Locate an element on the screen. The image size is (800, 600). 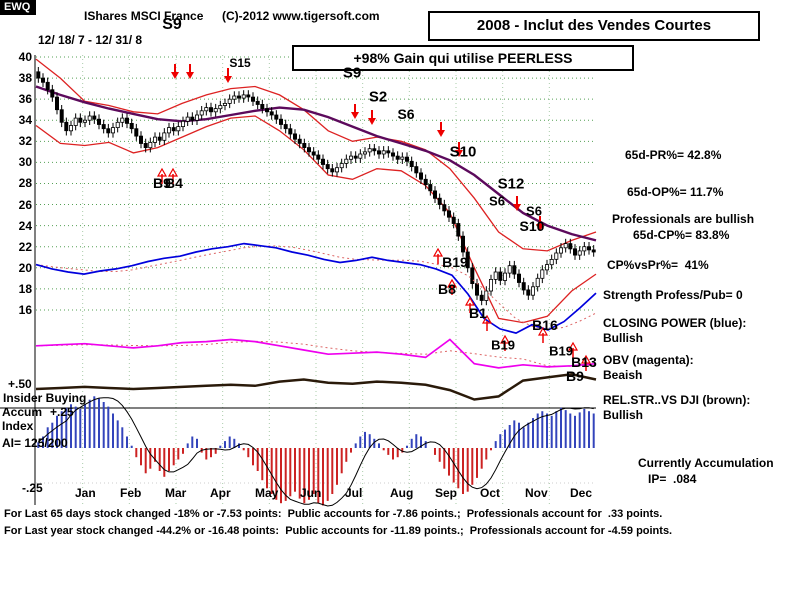
insider-buying-line is located at coordinates (316, 452).